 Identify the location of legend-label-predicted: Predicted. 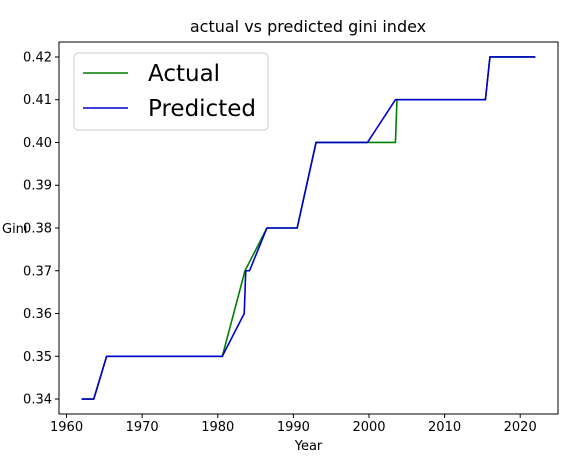
(202, 109).